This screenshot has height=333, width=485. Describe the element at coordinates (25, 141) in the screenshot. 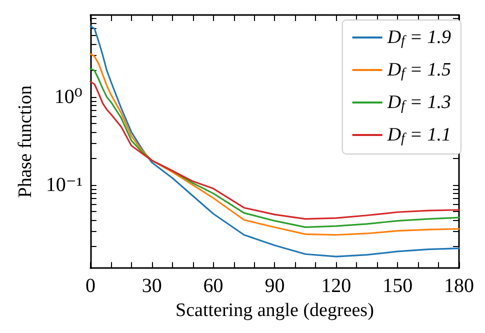

I see `y-axis-title: Phase function` at that location.